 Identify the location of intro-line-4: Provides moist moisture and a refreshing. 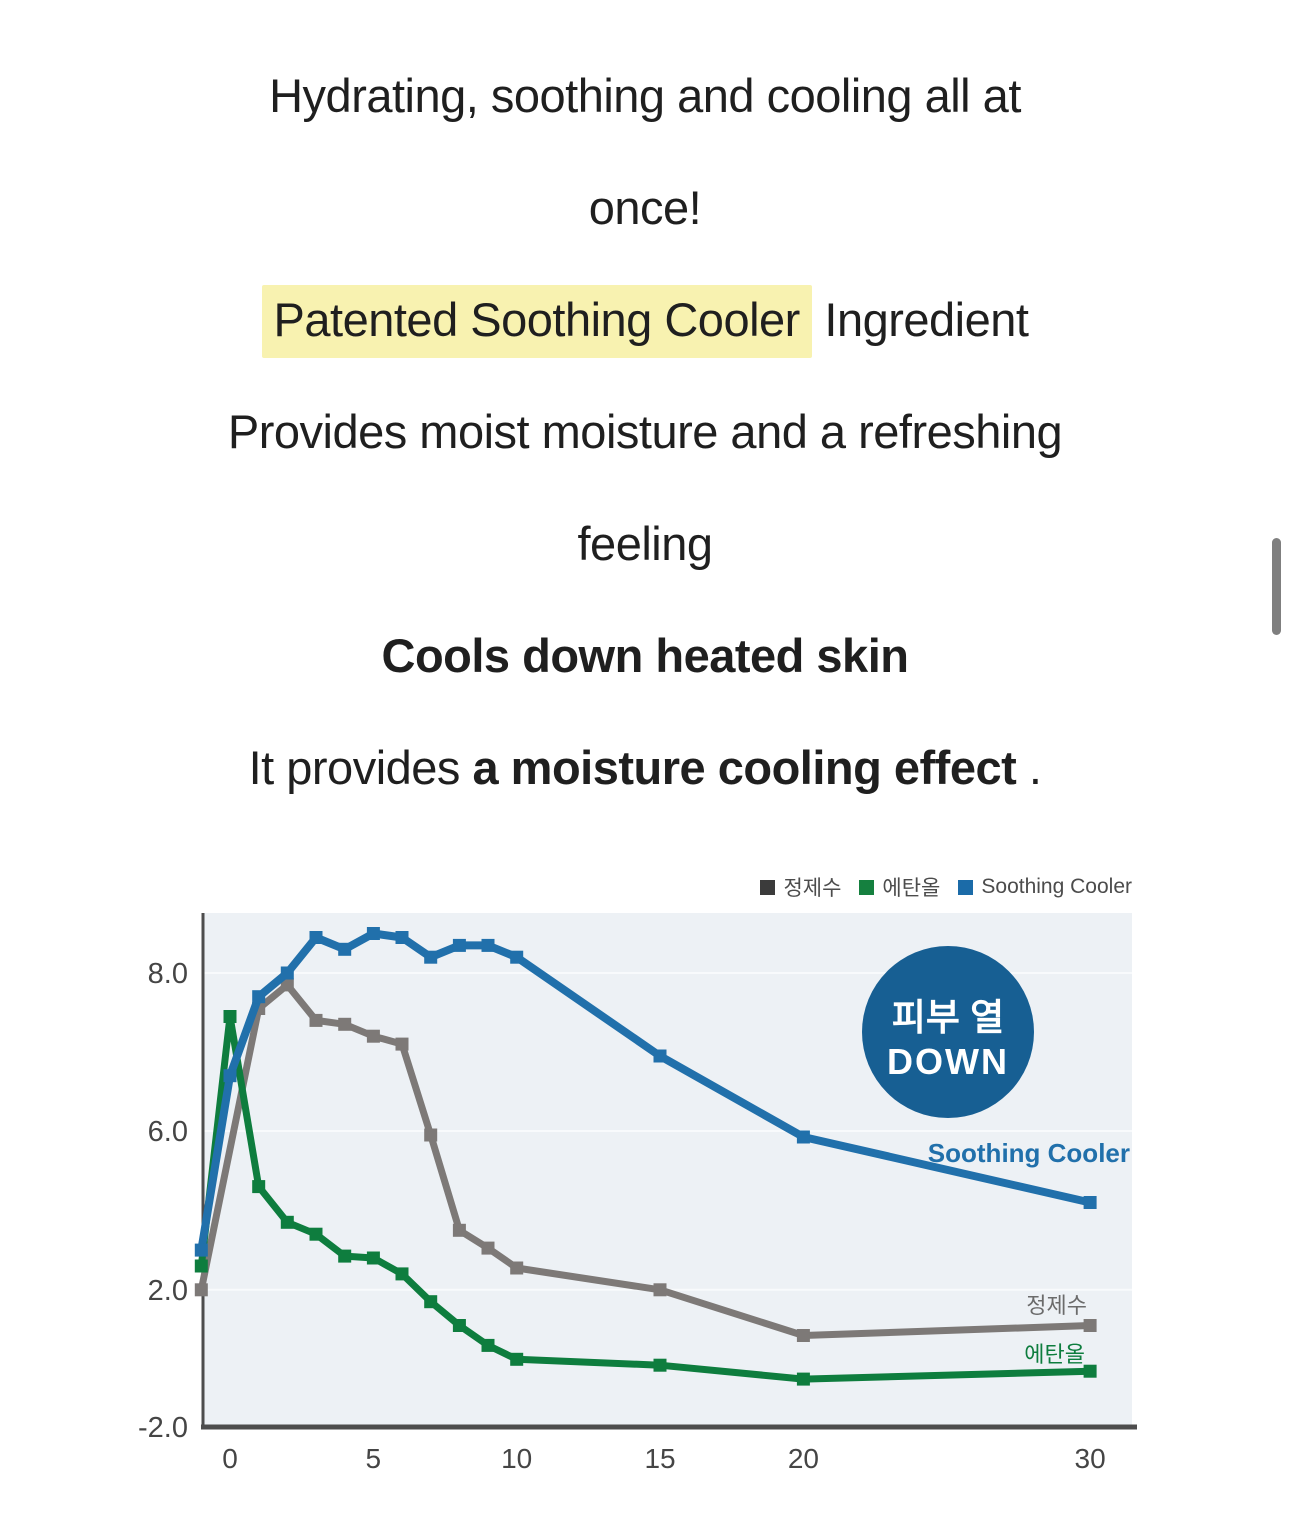
(645, 431).